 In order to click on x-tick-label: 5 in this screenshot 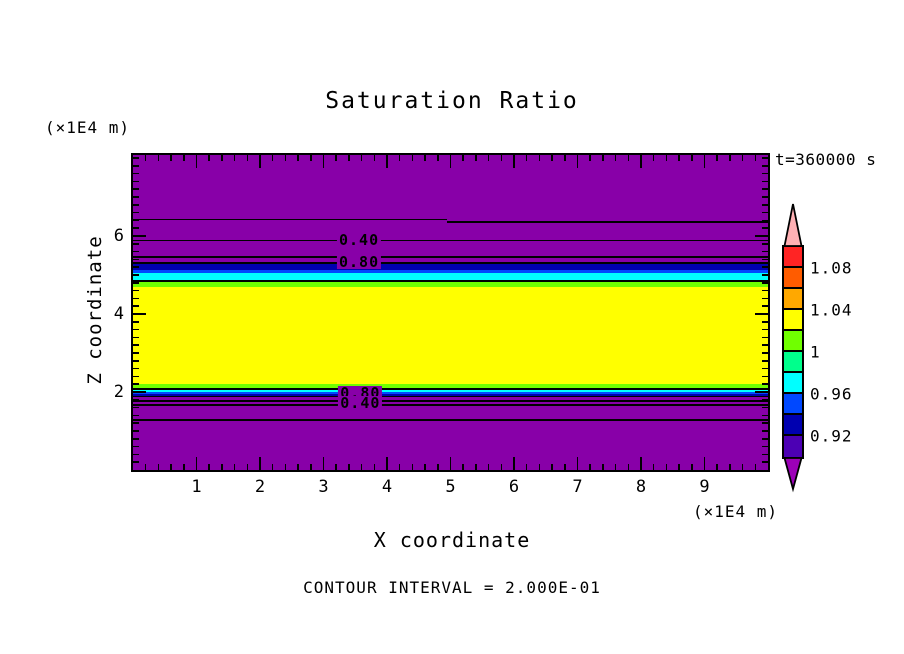, I will do `click(450, 487)`.